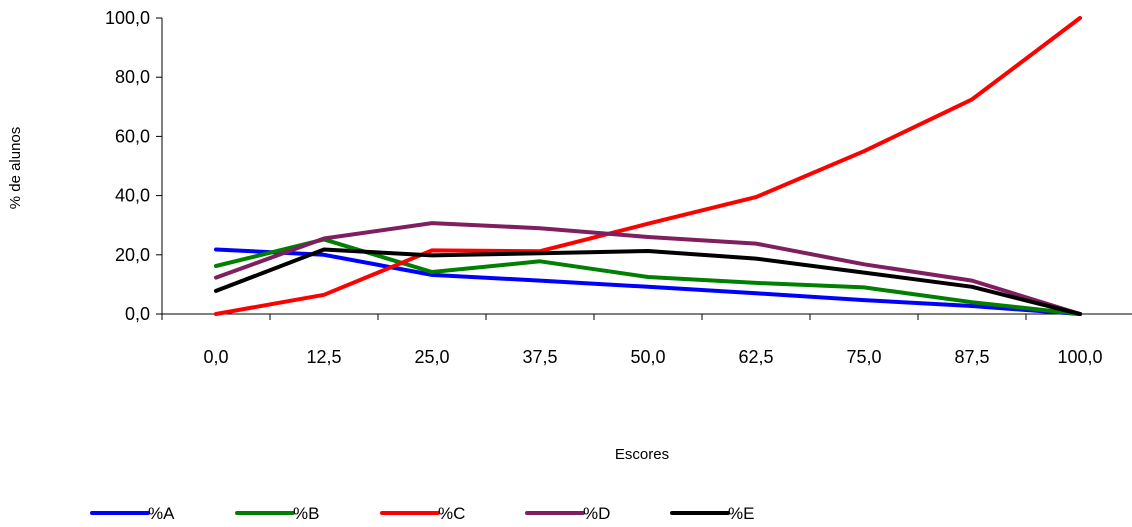  What do you see at coordinates (647, 357) in the screenshot?
I see `x-tick-label: 50,0` at bounding box center [647, 357].